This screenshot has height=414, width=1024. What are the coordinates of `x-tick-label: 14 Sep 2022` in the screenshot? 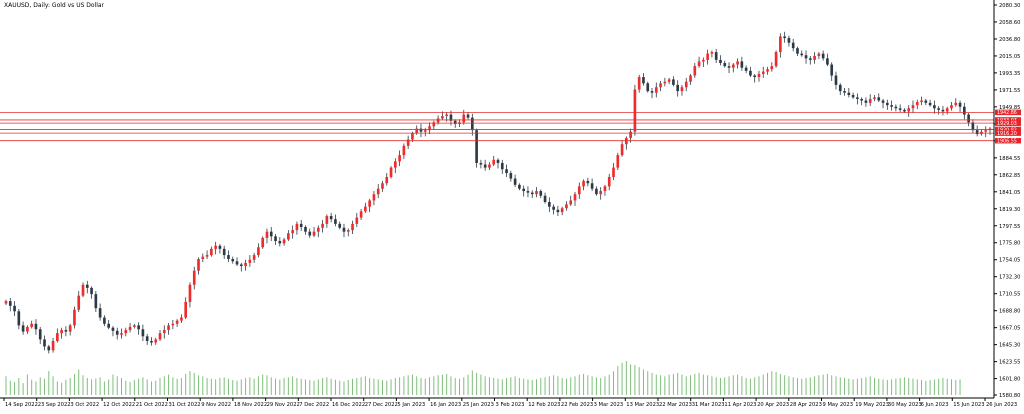 It's located at (21, 405).